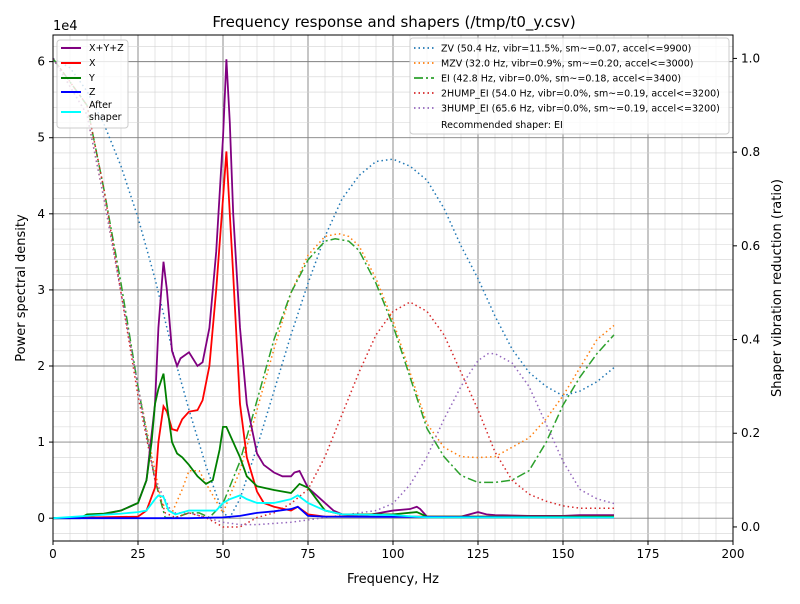 The image size is (800, 604). I want to click on y-tick-label: 2, so click(41, 366).